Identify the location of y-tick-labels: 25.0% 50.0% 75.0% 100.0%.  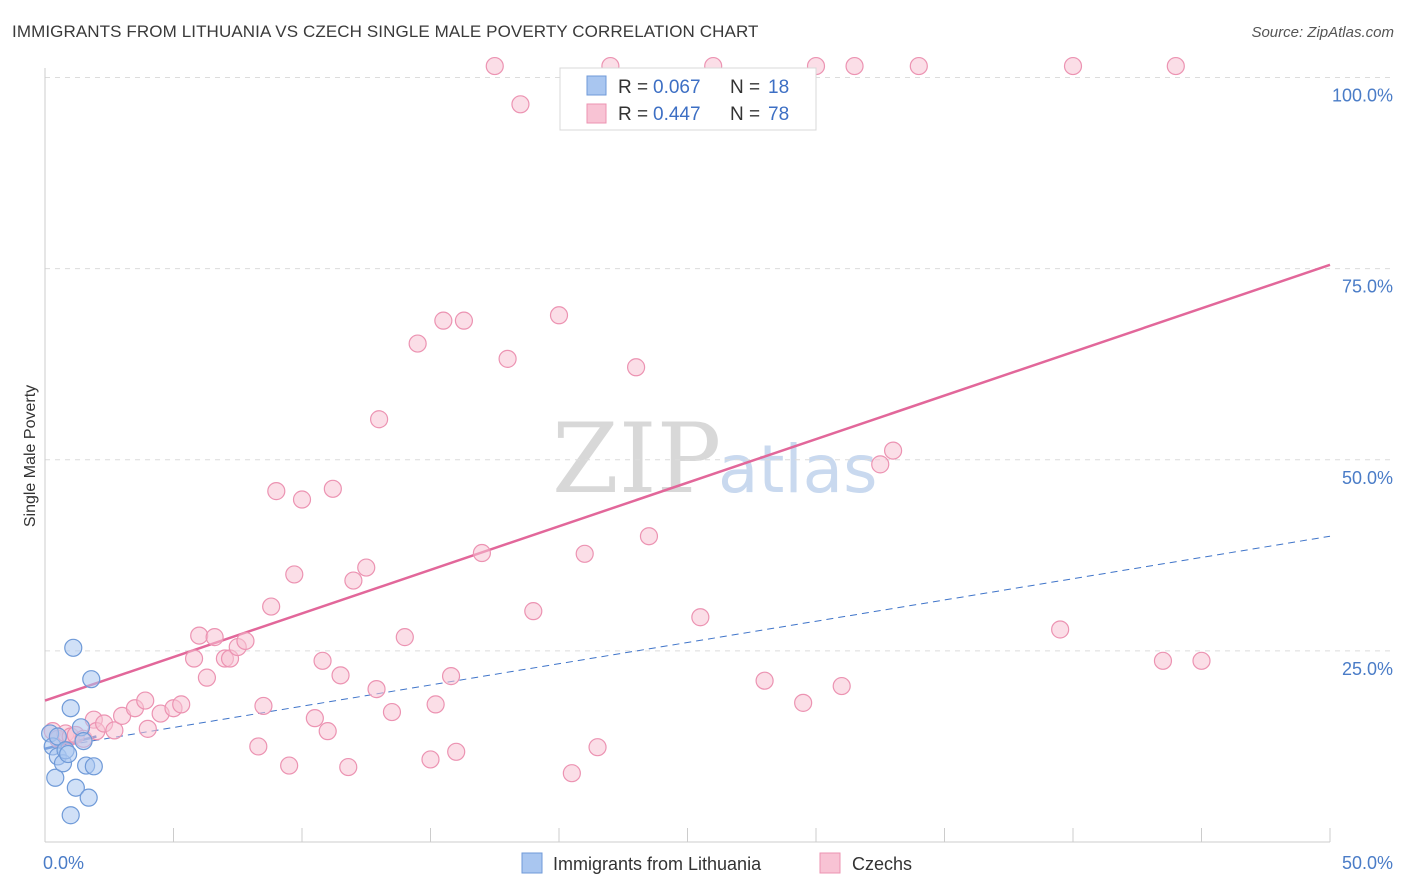
(1362, 382).